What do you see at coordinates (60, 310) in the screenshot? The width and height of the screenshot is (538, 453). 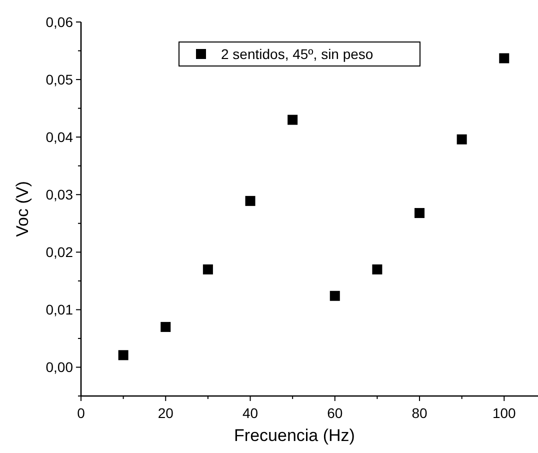 I see `y-tick-label: 0,01` at bounding box center [60, 310].